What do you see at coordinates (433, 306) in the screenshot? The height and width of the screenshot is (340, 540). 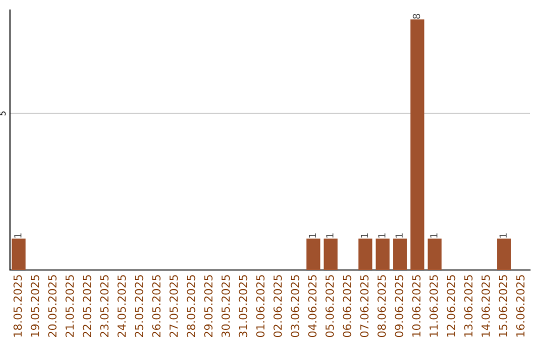 I see `x-tick-label: 11.06.2025` at bounding box center [433, 306].